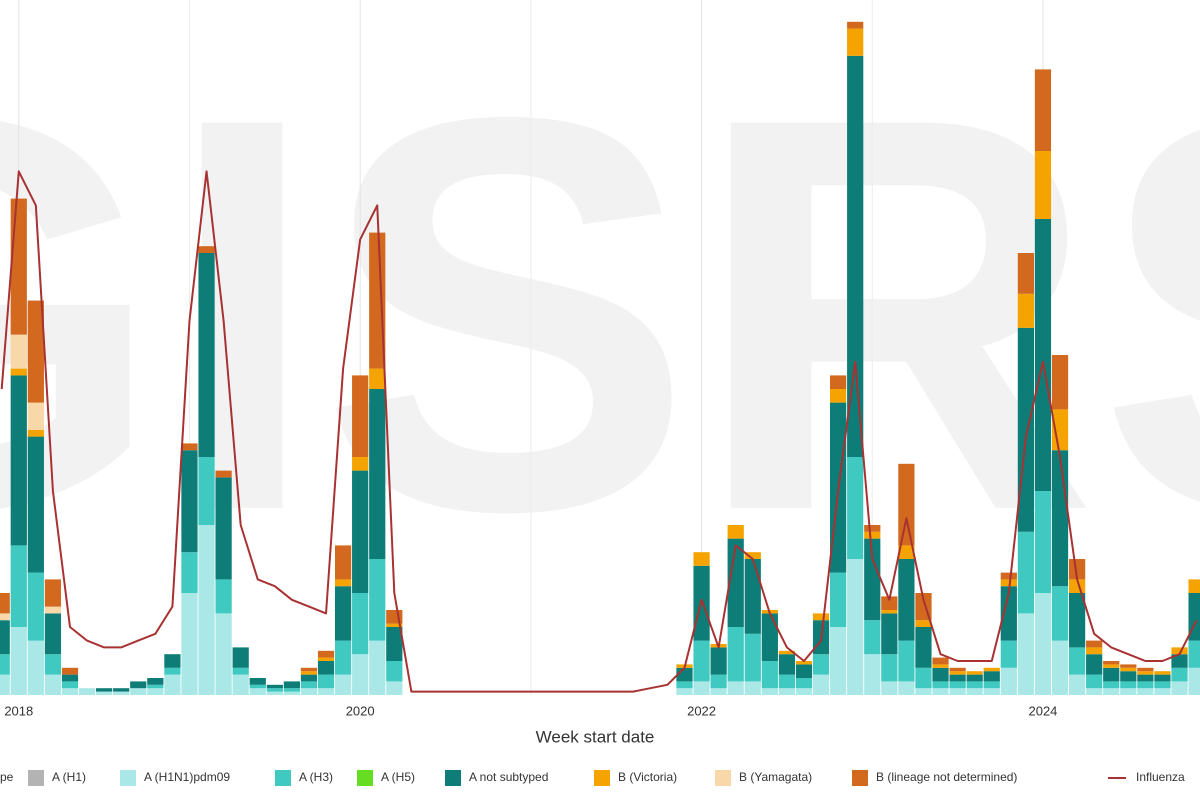 This screenshot has width=1200, height=800. I want to click on legend-label: Influenza, so click(1160, 777).